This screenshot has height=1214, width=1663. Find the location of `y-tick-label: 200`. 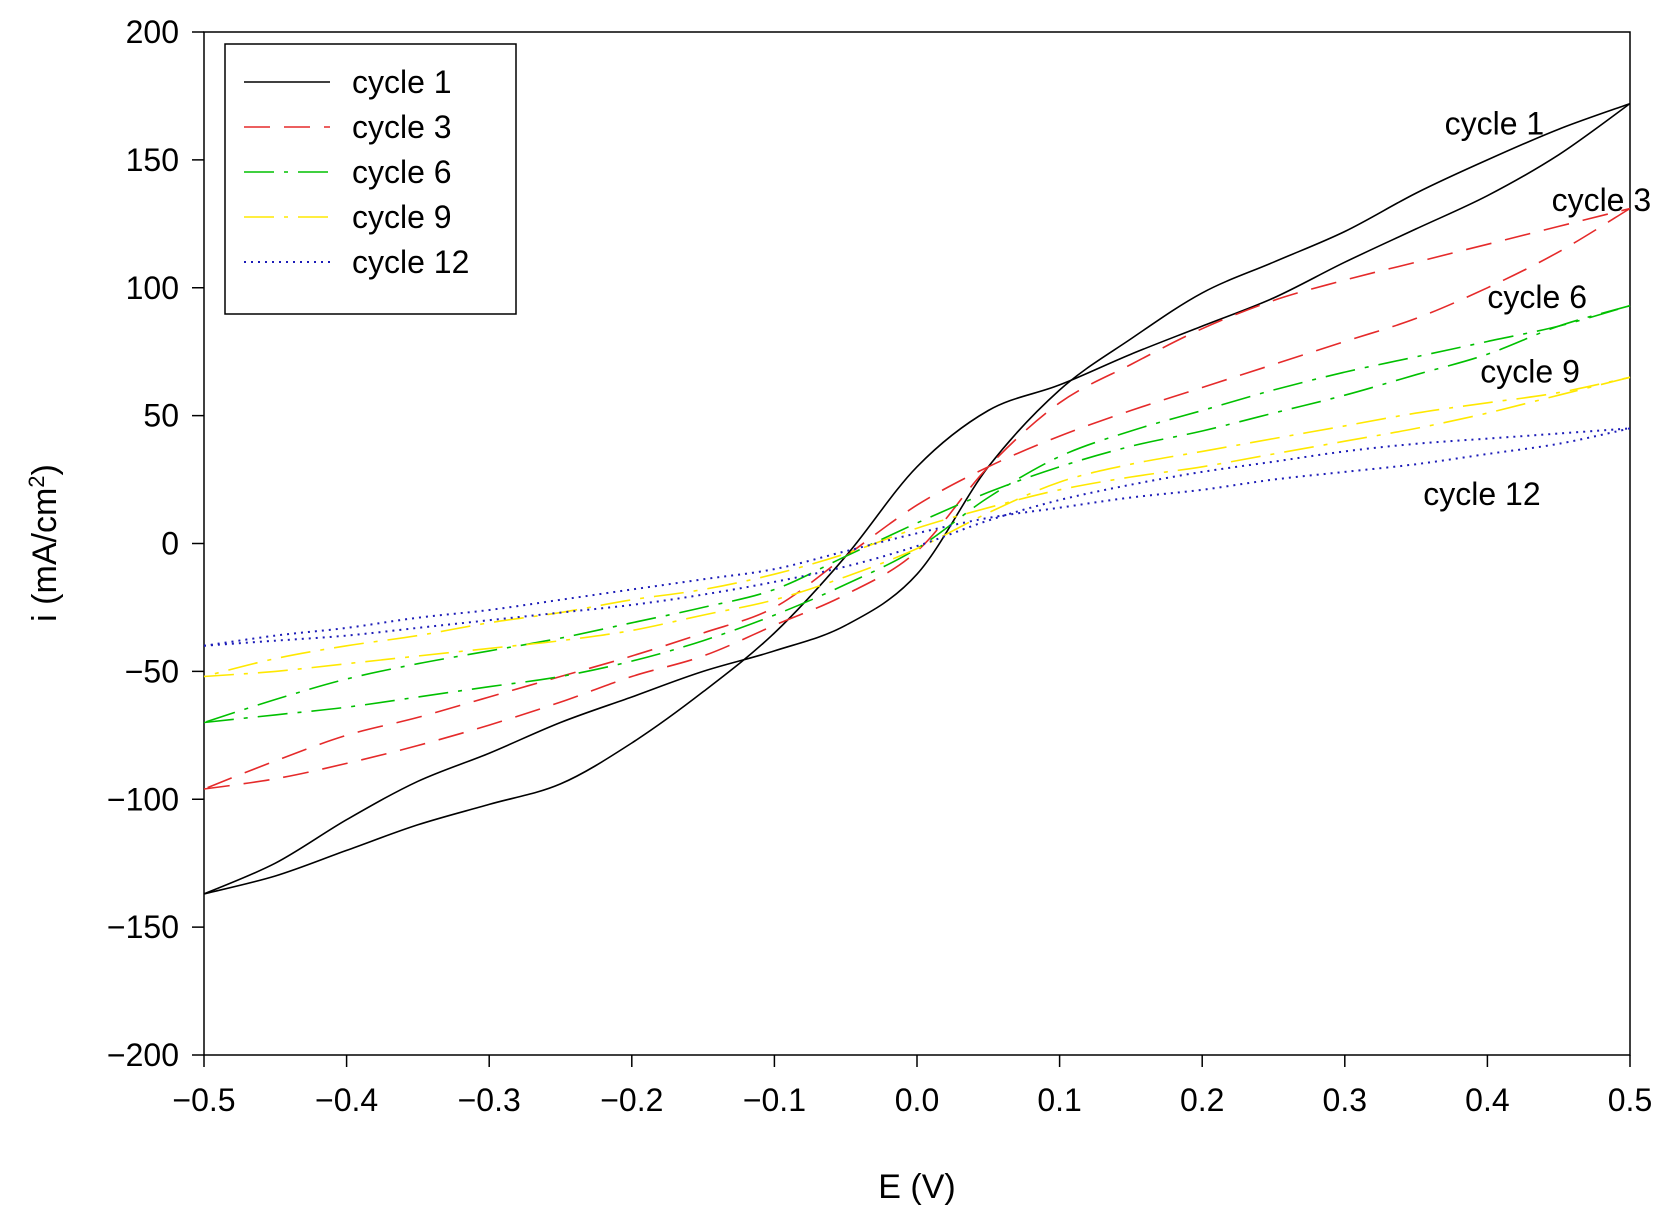

y-tick-label: 200 is located at coordinates (152, 32).